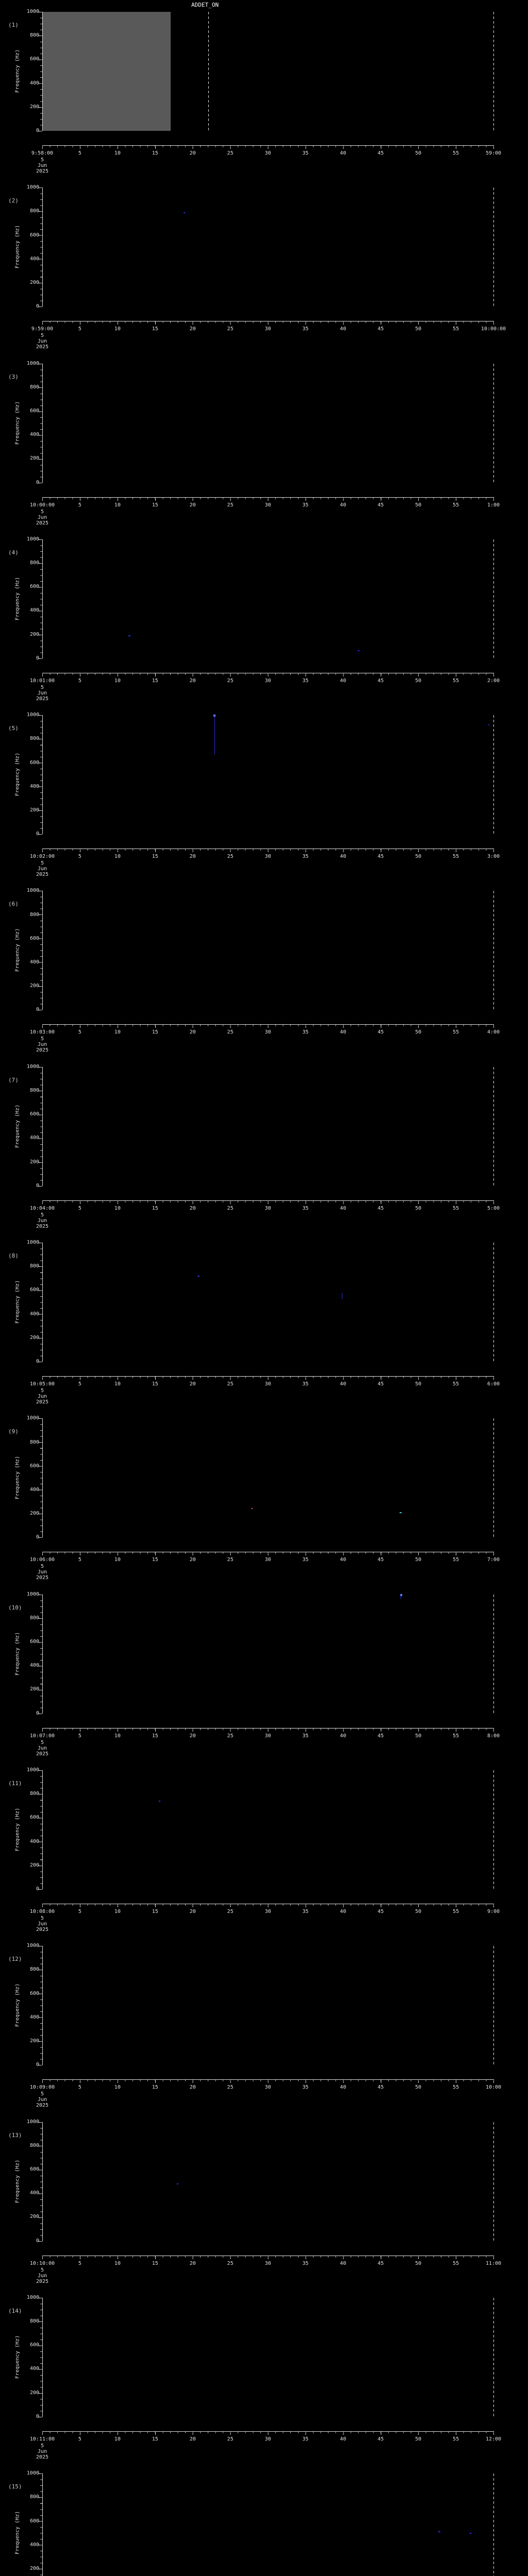 The image size is (528, 2576). What do you see at coordinates (493, 2439) in the screenshot?
I see `x-end-time-label: 12:00` at bounding box center [493, 2439].